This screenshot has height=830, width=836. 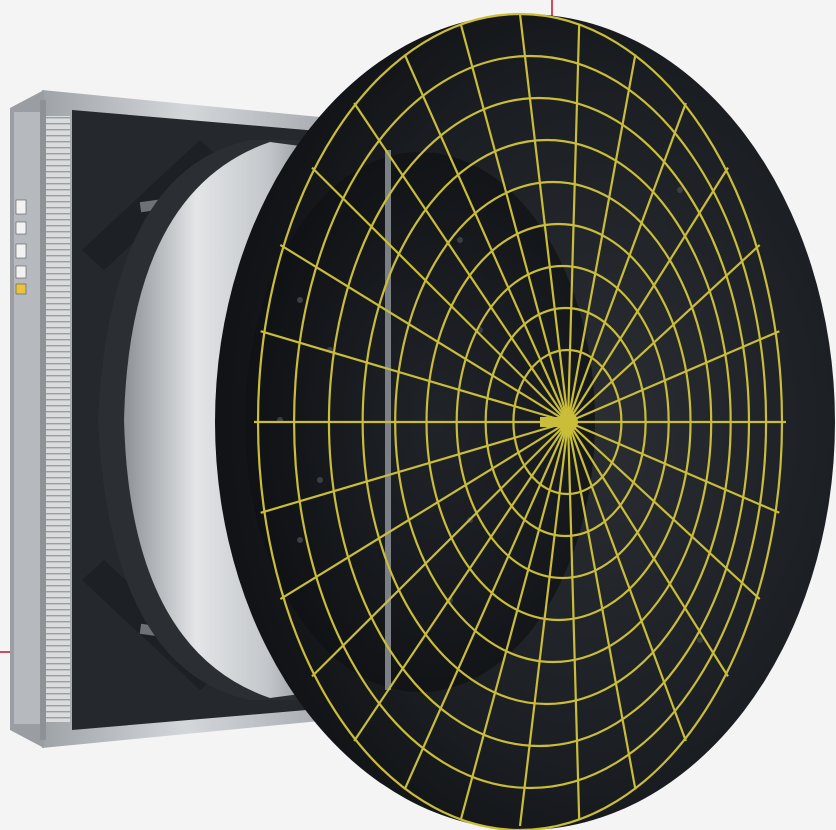 What do you see at coordinates (57, 419) in the screenshot?
I see `louver-strip` at bounding box center [57, 419].